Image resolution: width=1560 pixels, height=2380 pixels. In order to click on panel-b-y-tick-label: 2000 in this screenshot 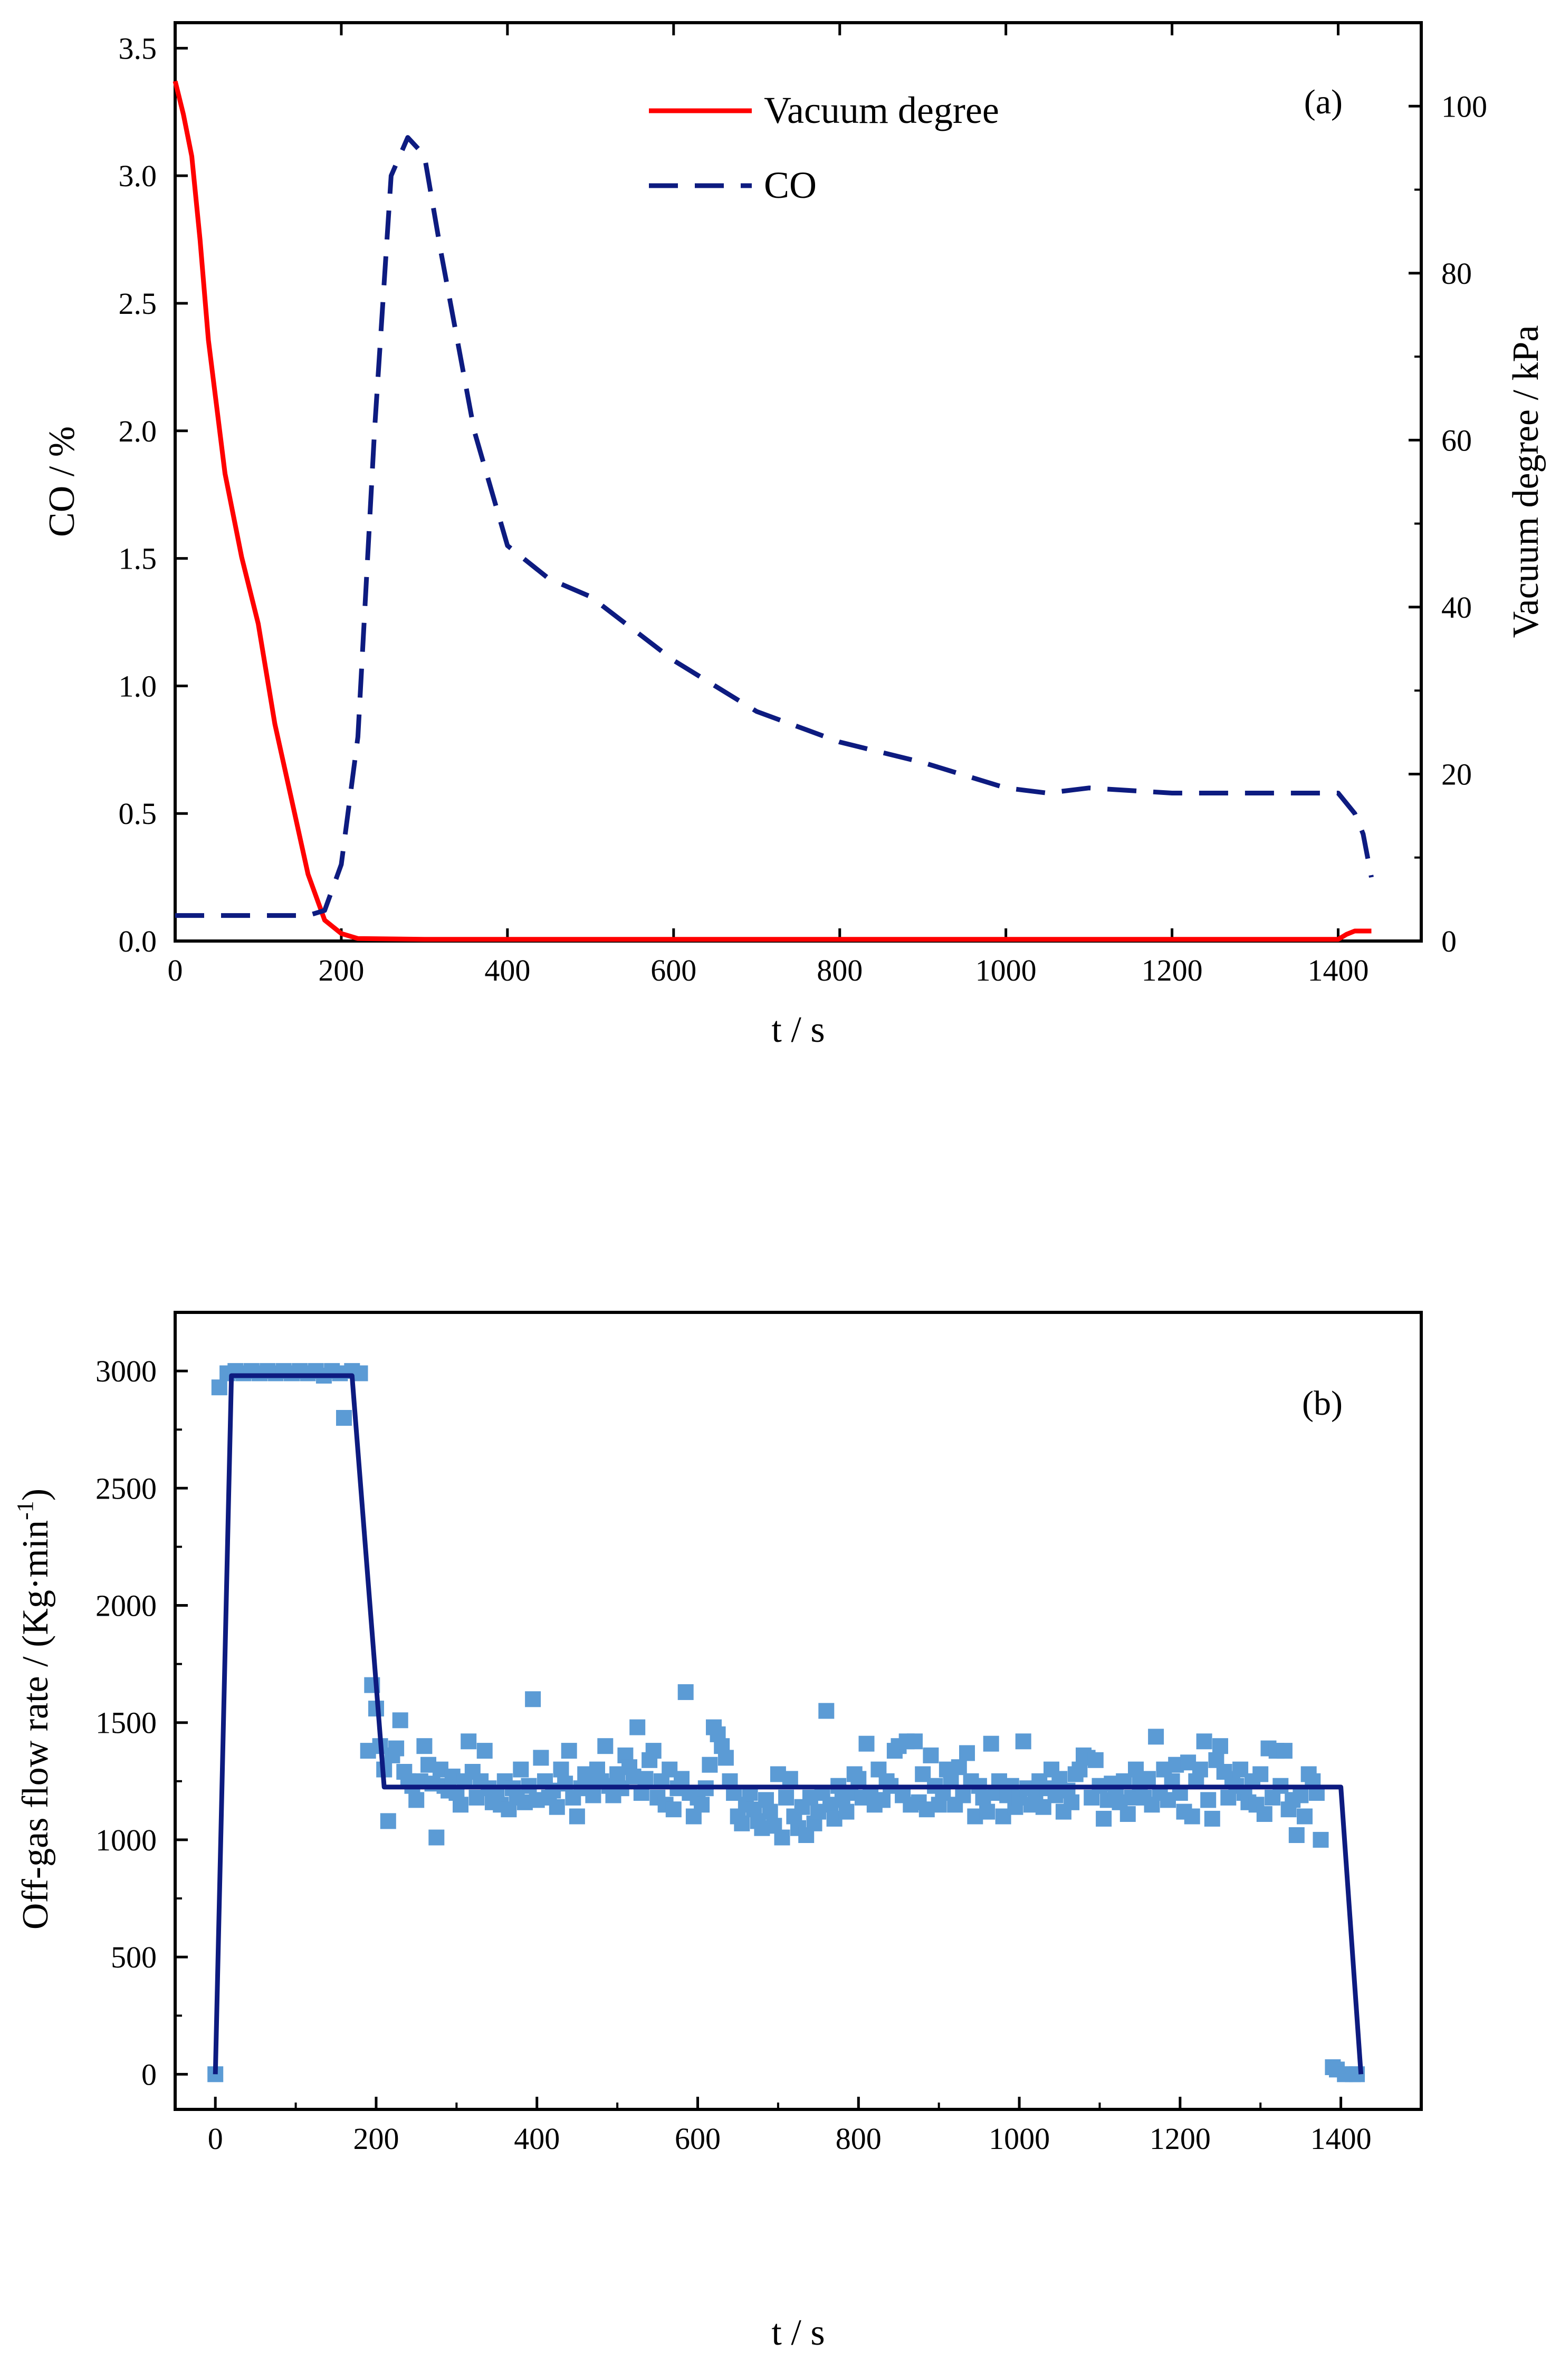, I will do `click(126, 1606)`.